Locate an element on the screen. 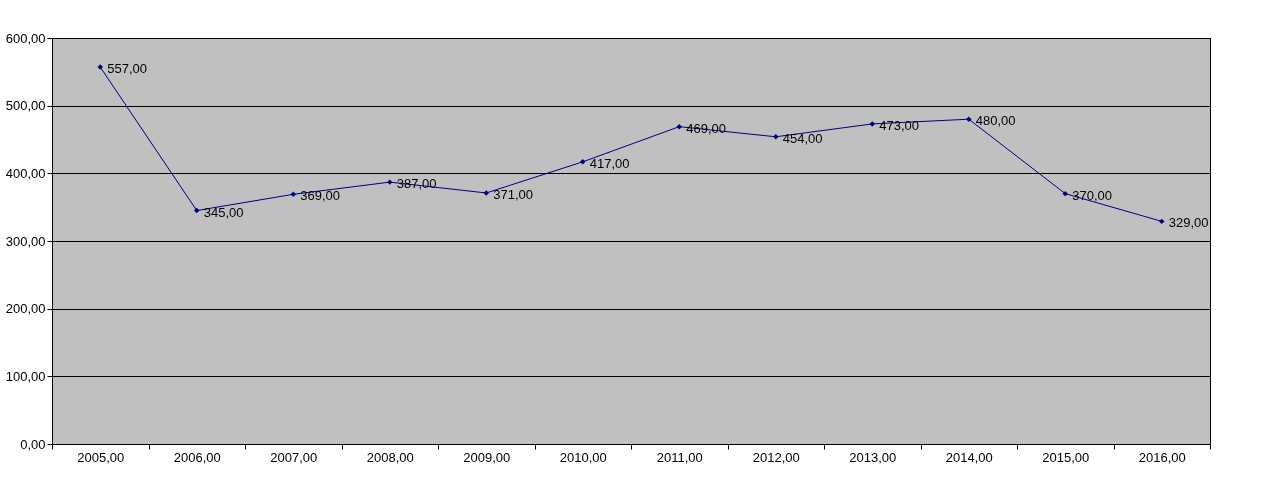  y-tick-label: 300,00 is located at coordinates (25, 241).